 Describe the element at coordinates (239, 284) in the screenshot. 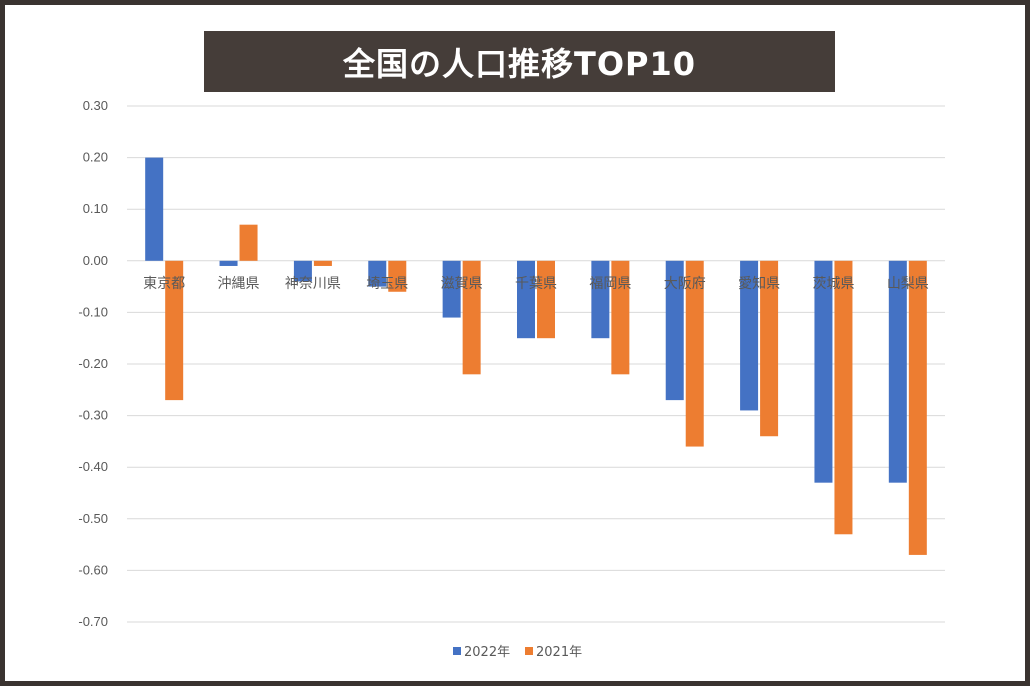

I see `category-label: 沖縄県` at that location.